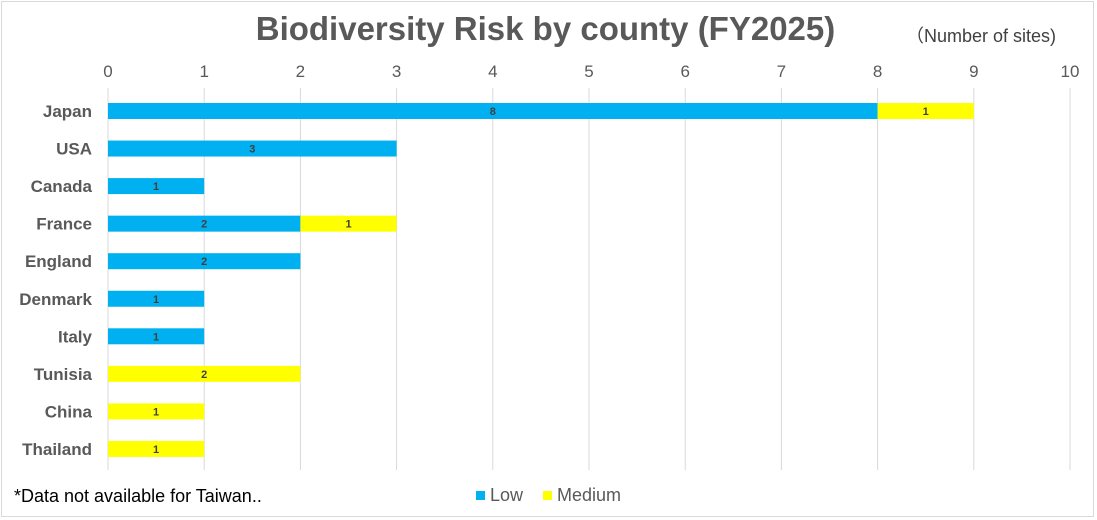 The width and height of the screenshot is (1097, 520). What do you see at coordinates (57, 449) in the screenshot?
I see `category-label: Thailand` at bounding box center [57, 449].